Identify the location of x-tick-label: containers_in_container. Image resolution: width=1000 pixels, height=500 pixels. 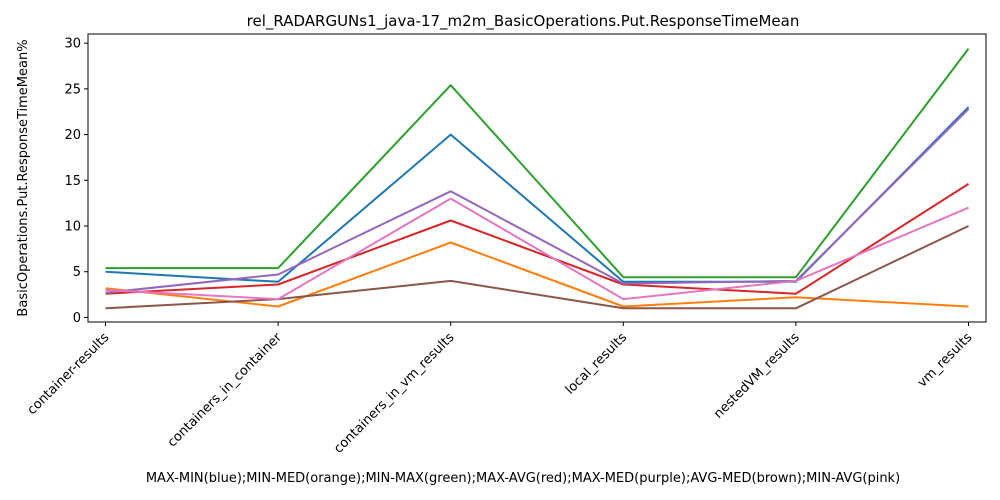
(225, 390).